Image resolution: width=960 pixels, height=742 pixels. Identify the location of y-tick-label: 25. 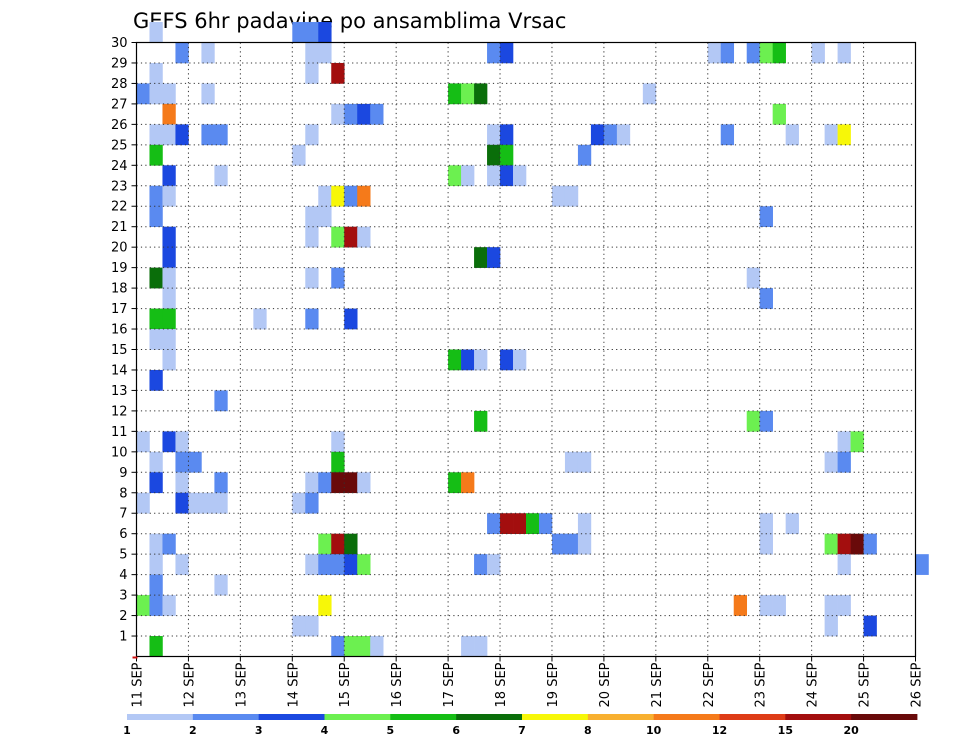
(119, 145).